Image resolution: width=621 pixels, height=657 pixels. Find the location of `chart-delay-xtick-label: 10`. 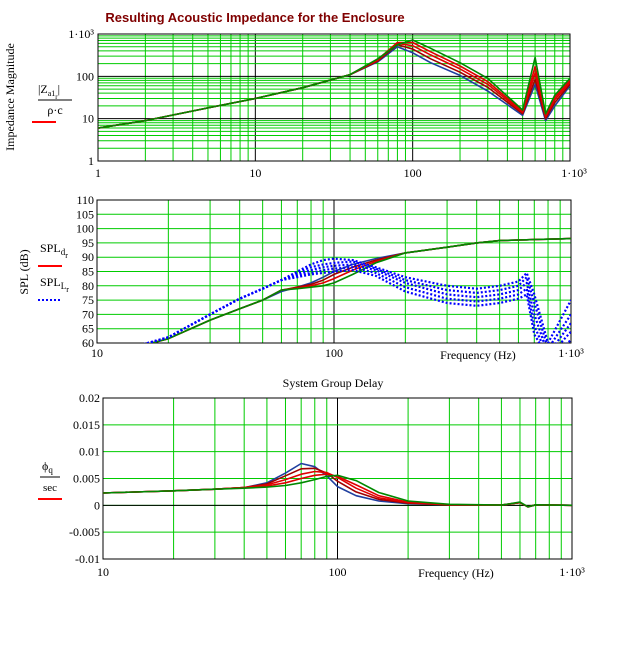

chart-delay-xtick-label: 10 is located at coordinates (103, 572).